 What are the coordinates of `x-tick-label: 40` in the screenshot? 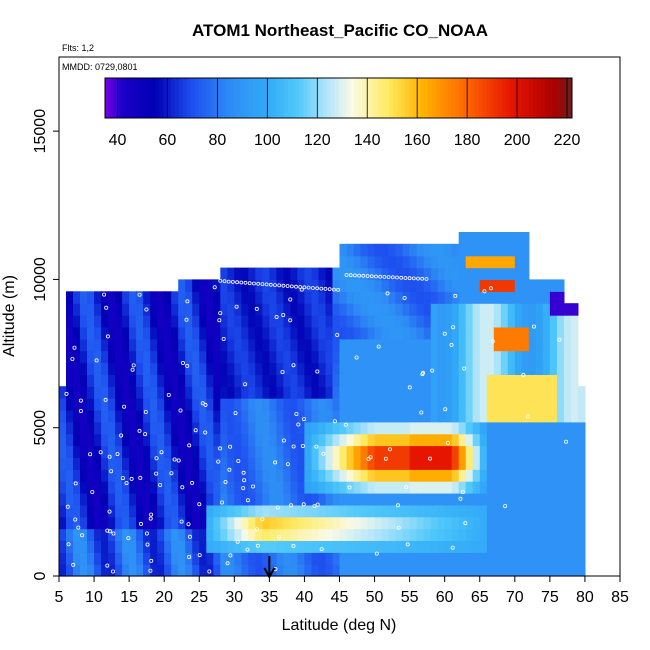 It's located at (305, 597).